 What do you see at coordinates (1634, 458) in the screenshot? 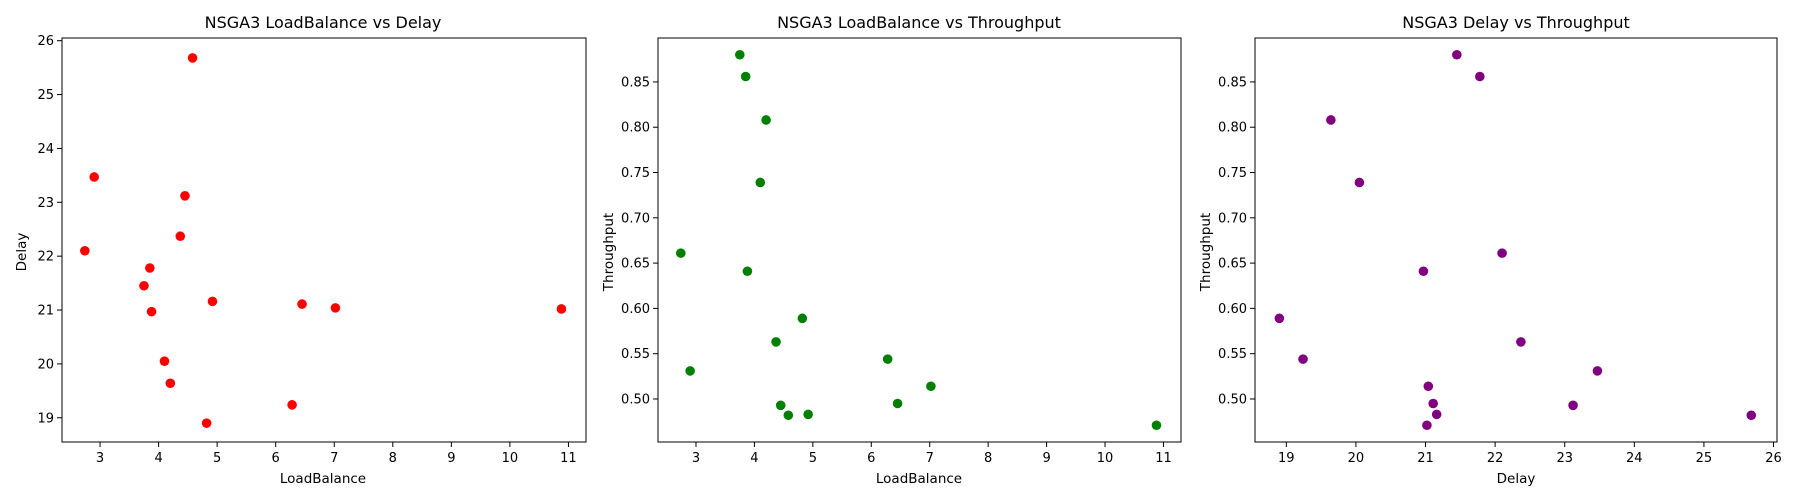
I see `x-tick-label: 24` at bounding box center [1634, 458].